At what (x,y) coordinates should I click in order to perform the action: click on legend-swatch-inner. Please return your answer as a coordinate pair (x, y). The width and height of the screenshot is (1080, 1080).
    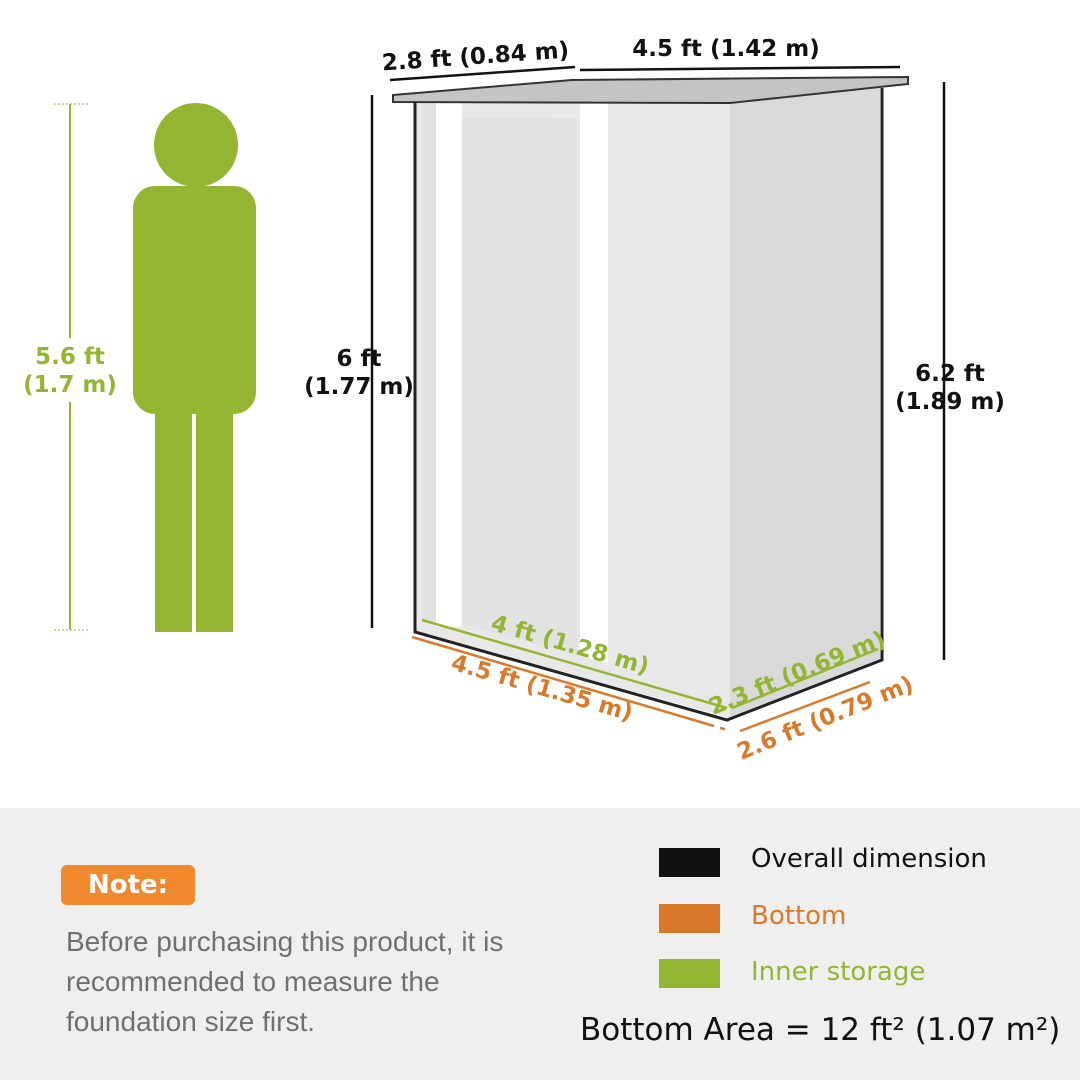
    Looking at the image, I should click on (689, 973).